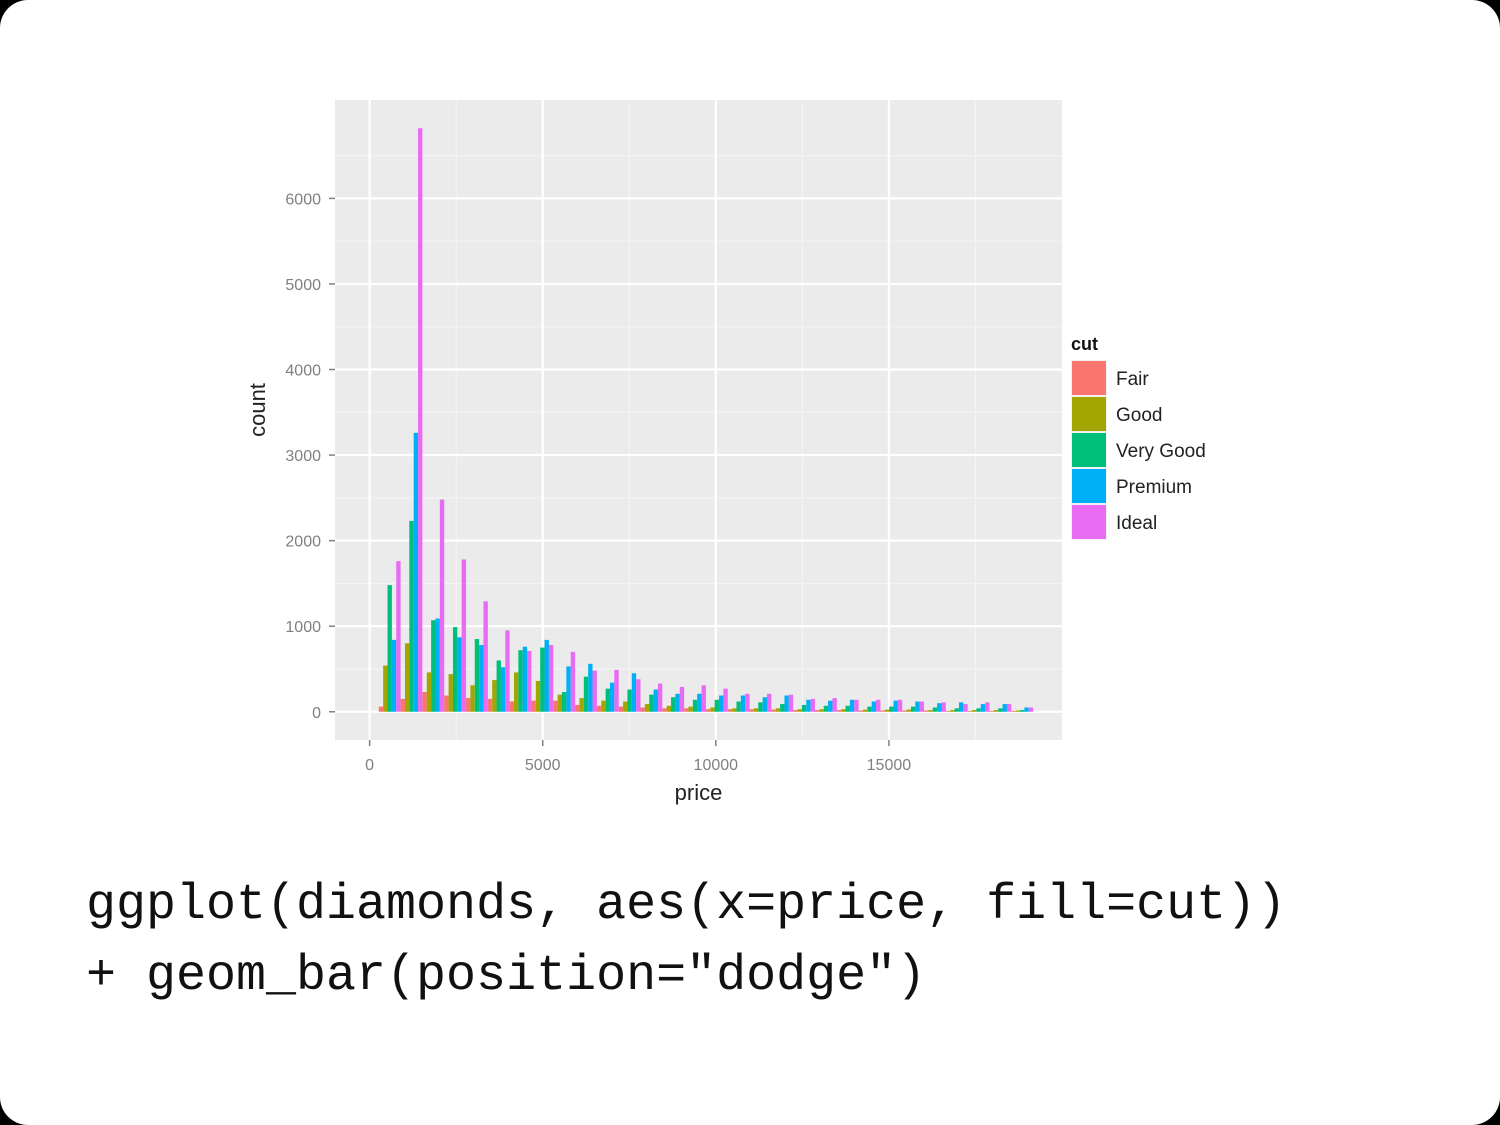  I want to click on legend: cut Fair Good Very Good Premium Ideal, so click(1138, 437).